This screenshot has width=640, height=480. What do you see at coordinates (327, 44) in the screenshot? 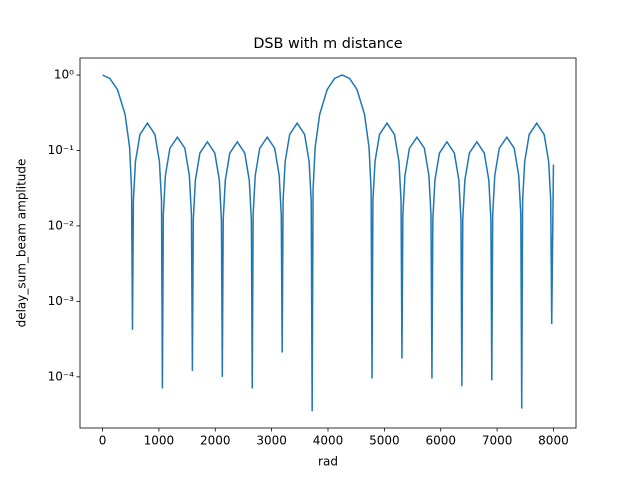
I see `chart-title: DSB with m distance` at bounding box center [327, 44].